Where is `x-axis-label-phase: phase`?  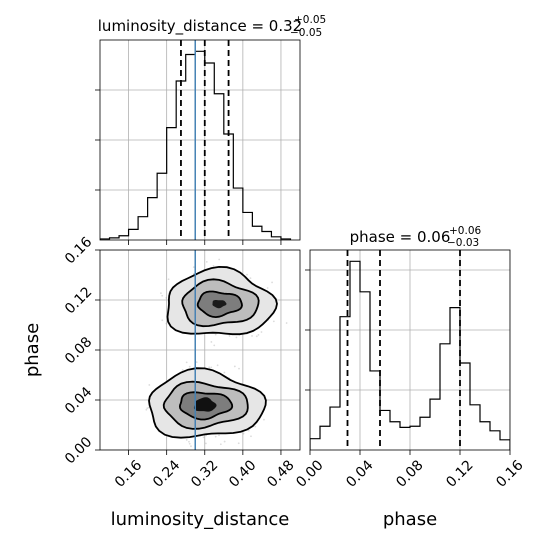
x-axis-label-phase: phase is located at coordinates (410, 519).